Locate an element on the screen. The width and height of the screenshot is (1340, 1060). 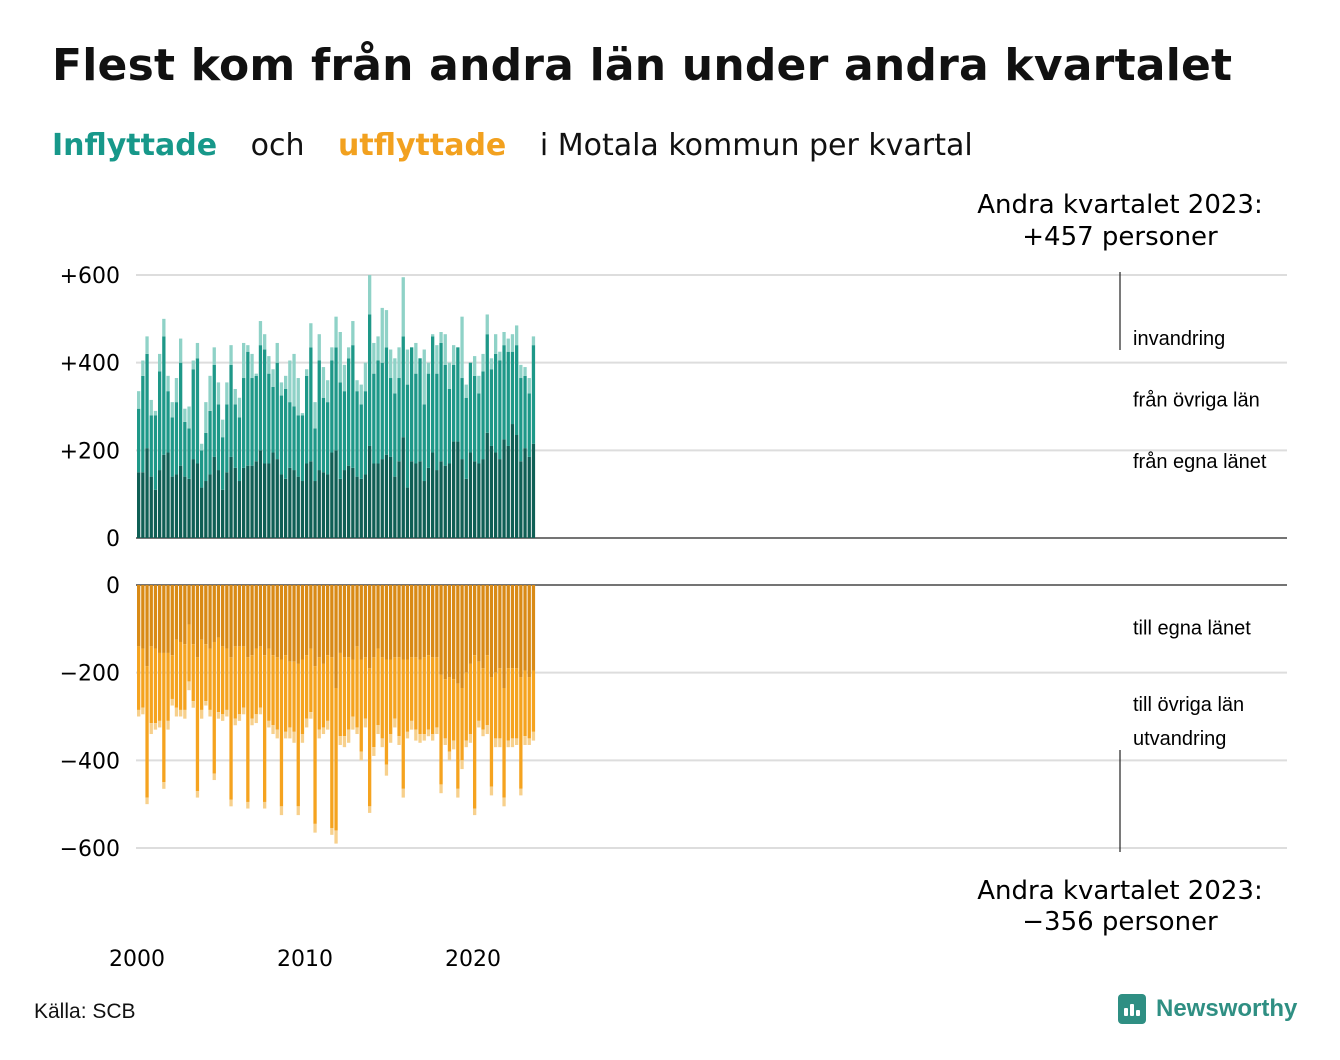
y-tick-label-in: +200 is located at coordinates (90, 451).